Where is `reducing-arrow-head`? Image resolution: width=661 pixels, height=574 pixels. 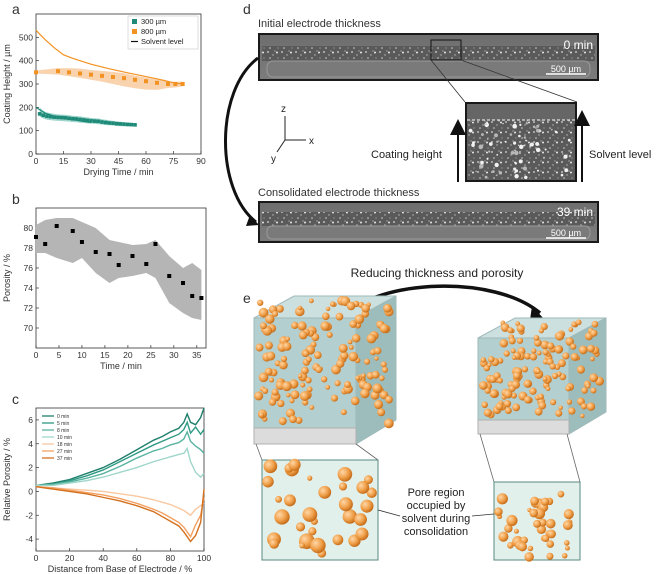
reducing-arrow-head is located at coordinates (537, 313).